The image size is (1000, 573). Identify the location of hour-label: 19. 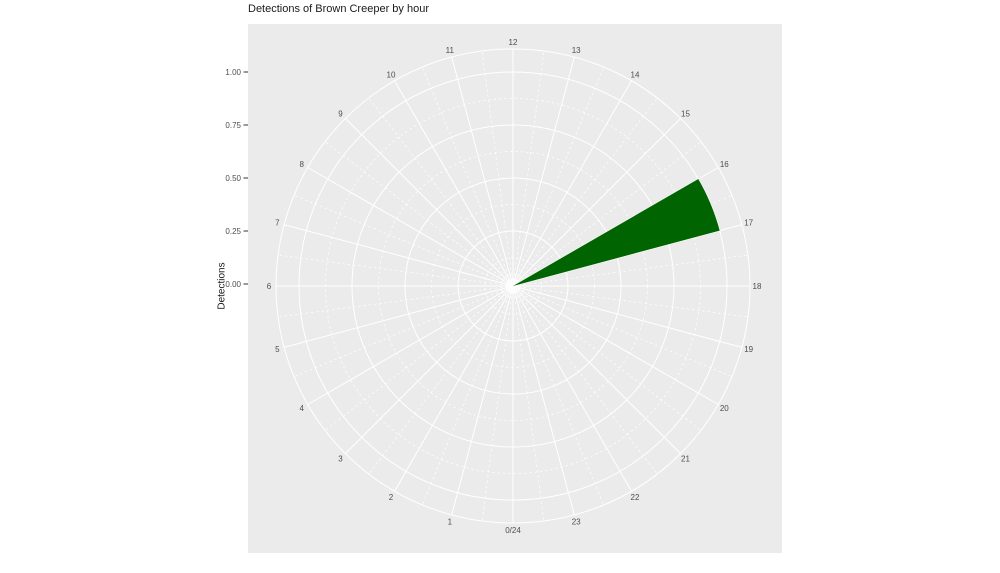
(748, 349).